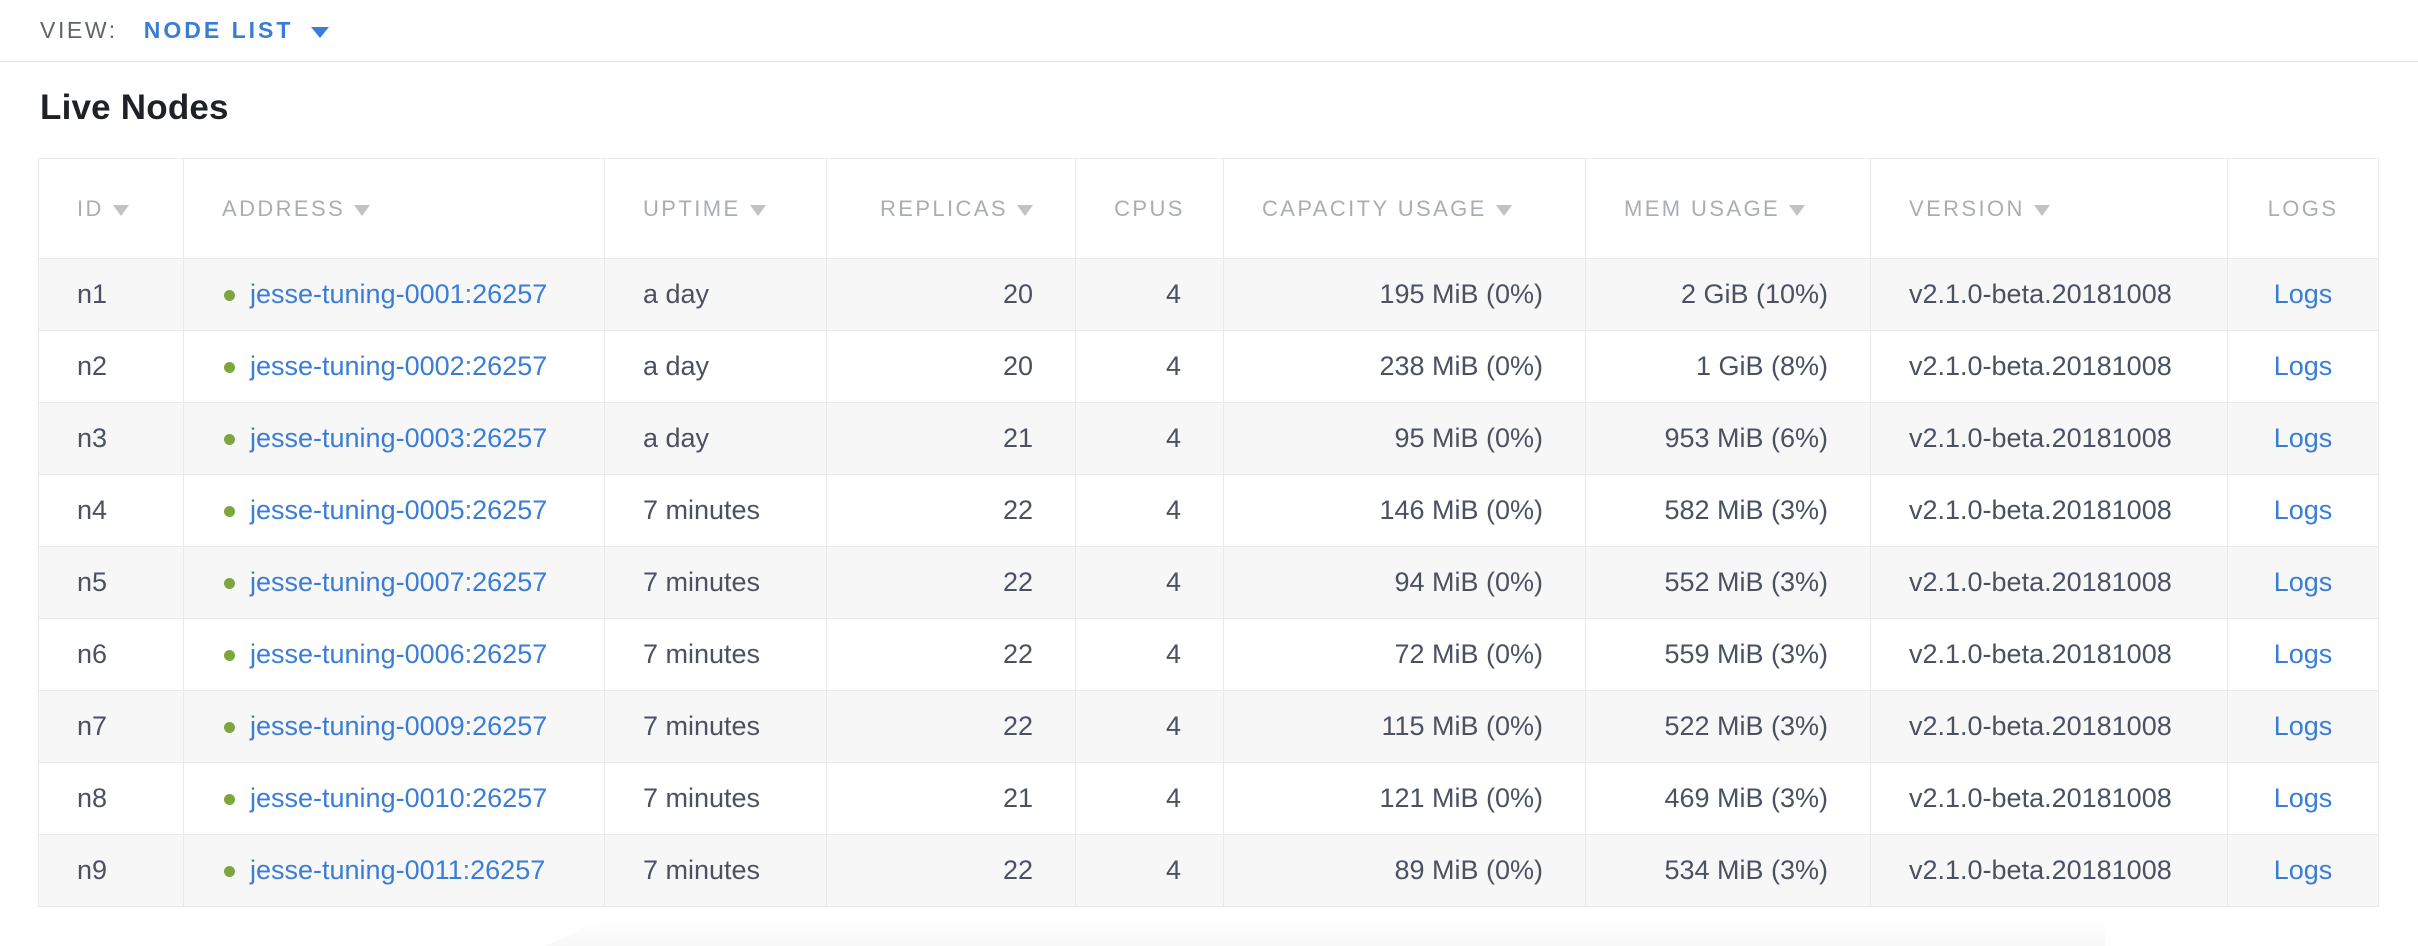  Describe the element at coordinates (398, 870) in the screenshot. I see `node-address-link: jesse-tuning-0011:26257` at that location.